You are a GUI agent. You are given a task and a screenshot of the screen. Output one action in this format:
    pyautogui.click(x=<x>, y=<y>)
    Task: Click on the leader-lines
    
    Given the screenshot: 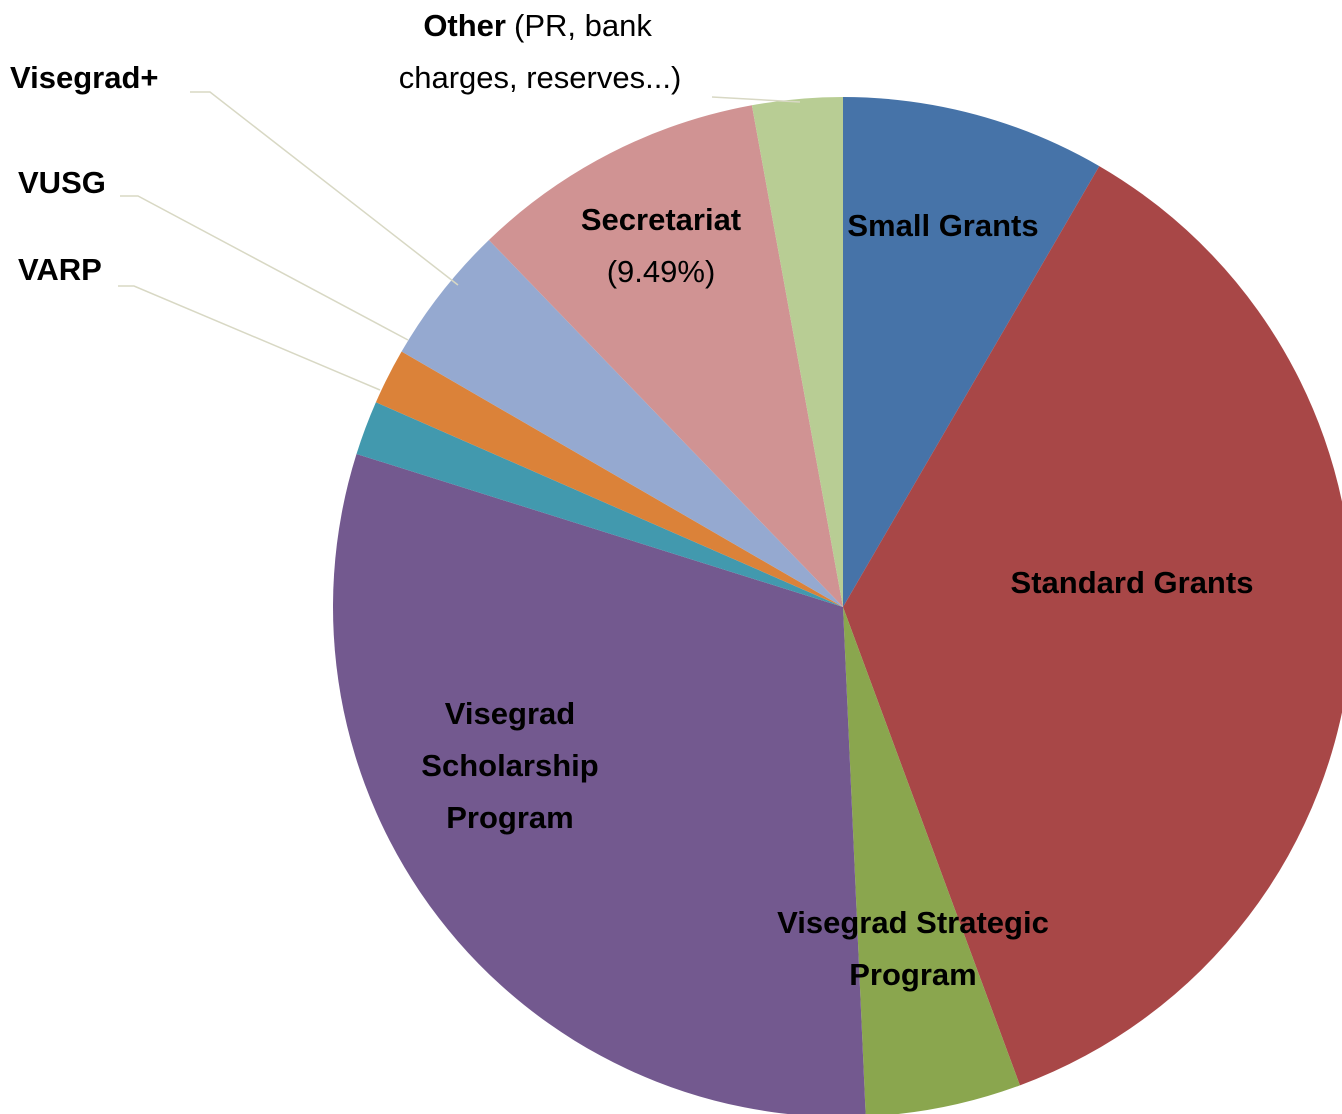 What is the action you would take?
    pyautogui.click(x=459, y=241)
    